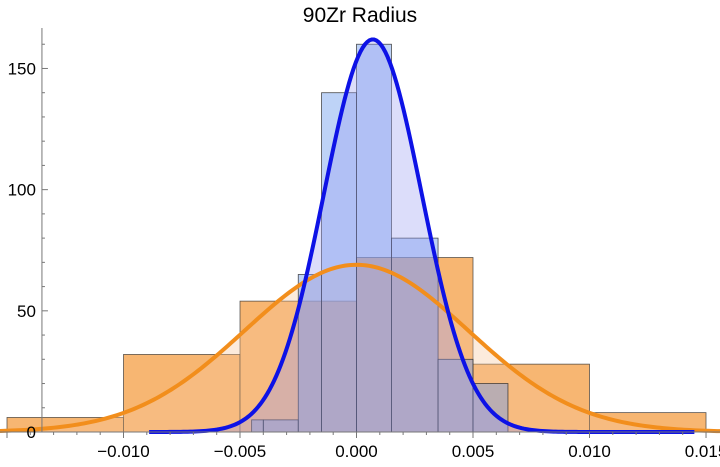  What do you see at coordinates (22, 190) in the screenshot?
I see `y-tick-label: 100` at bounding box center [22, 190].